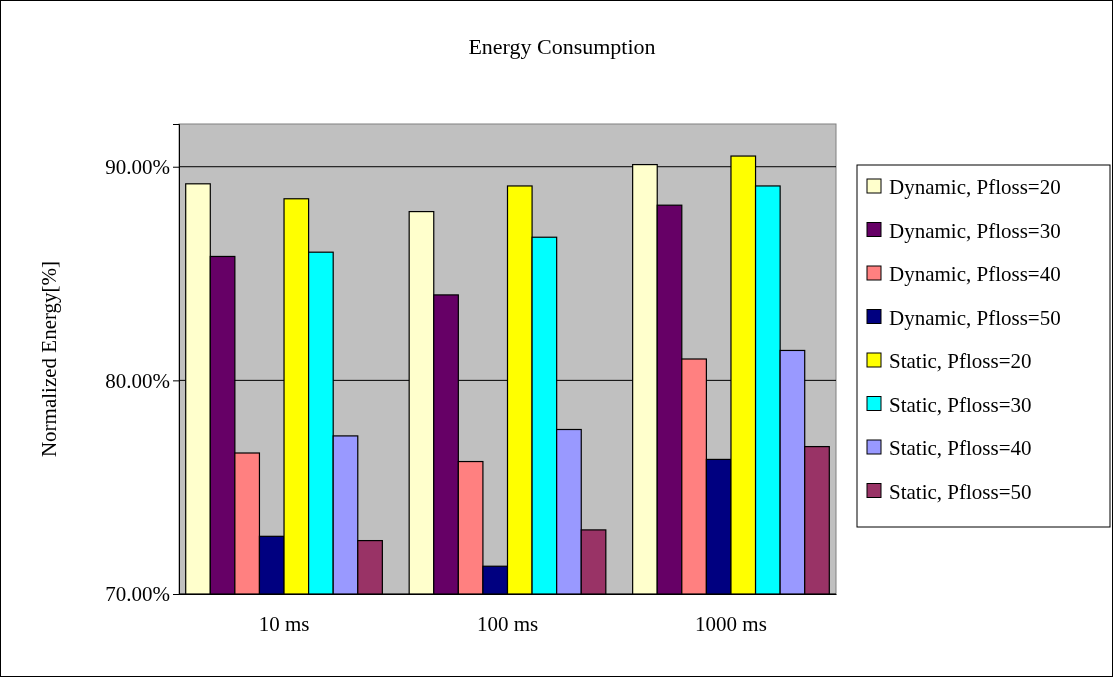 The image size is (1113, 677). Describe the element at coordinates (975, 274) in the screenshot. I see `legend-label: Dynamic, Pfloss=40` at that location.